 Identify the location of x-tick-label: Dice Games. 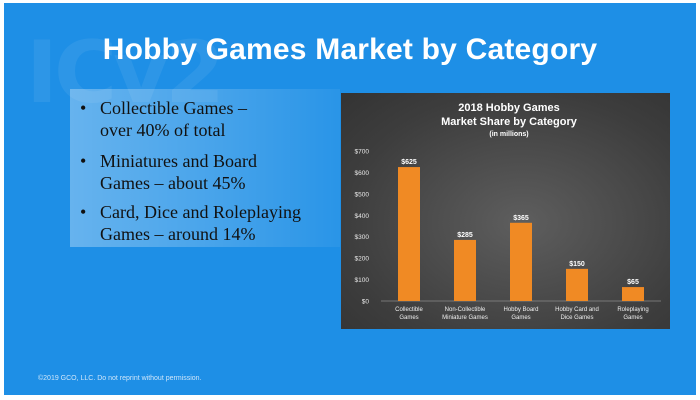
(576, 318).